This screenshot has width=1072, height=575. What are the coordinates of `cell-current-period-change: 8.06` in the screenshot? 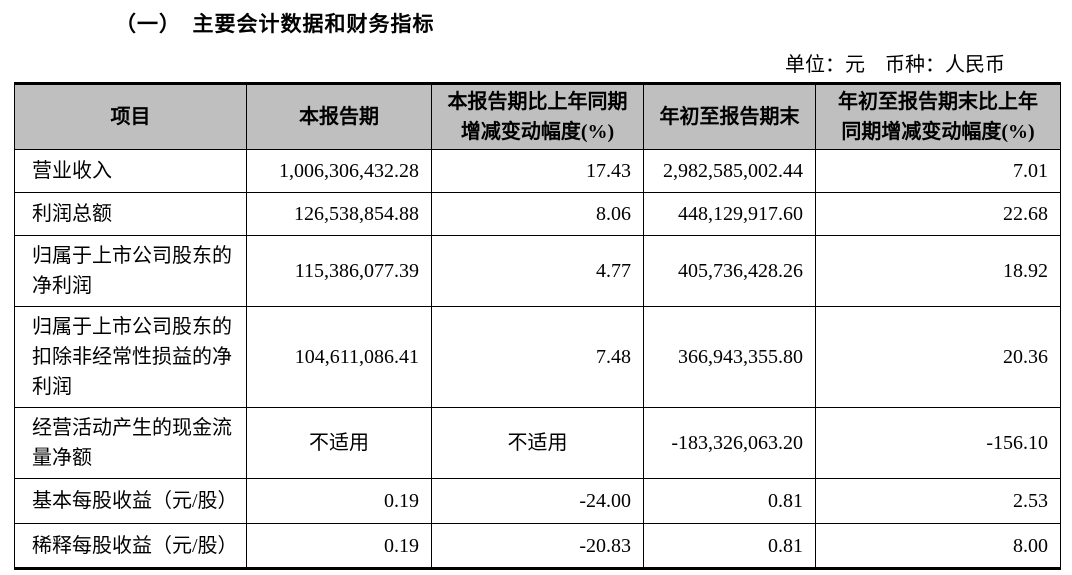 It's located at (537, 214).